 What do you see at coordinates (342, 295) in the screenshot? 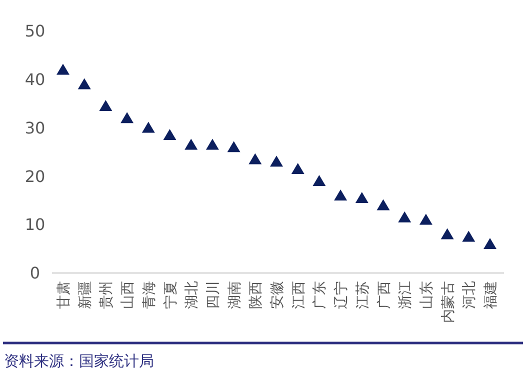
I see `x-tick-label: 辽宁` at bounding box center [342, 295].